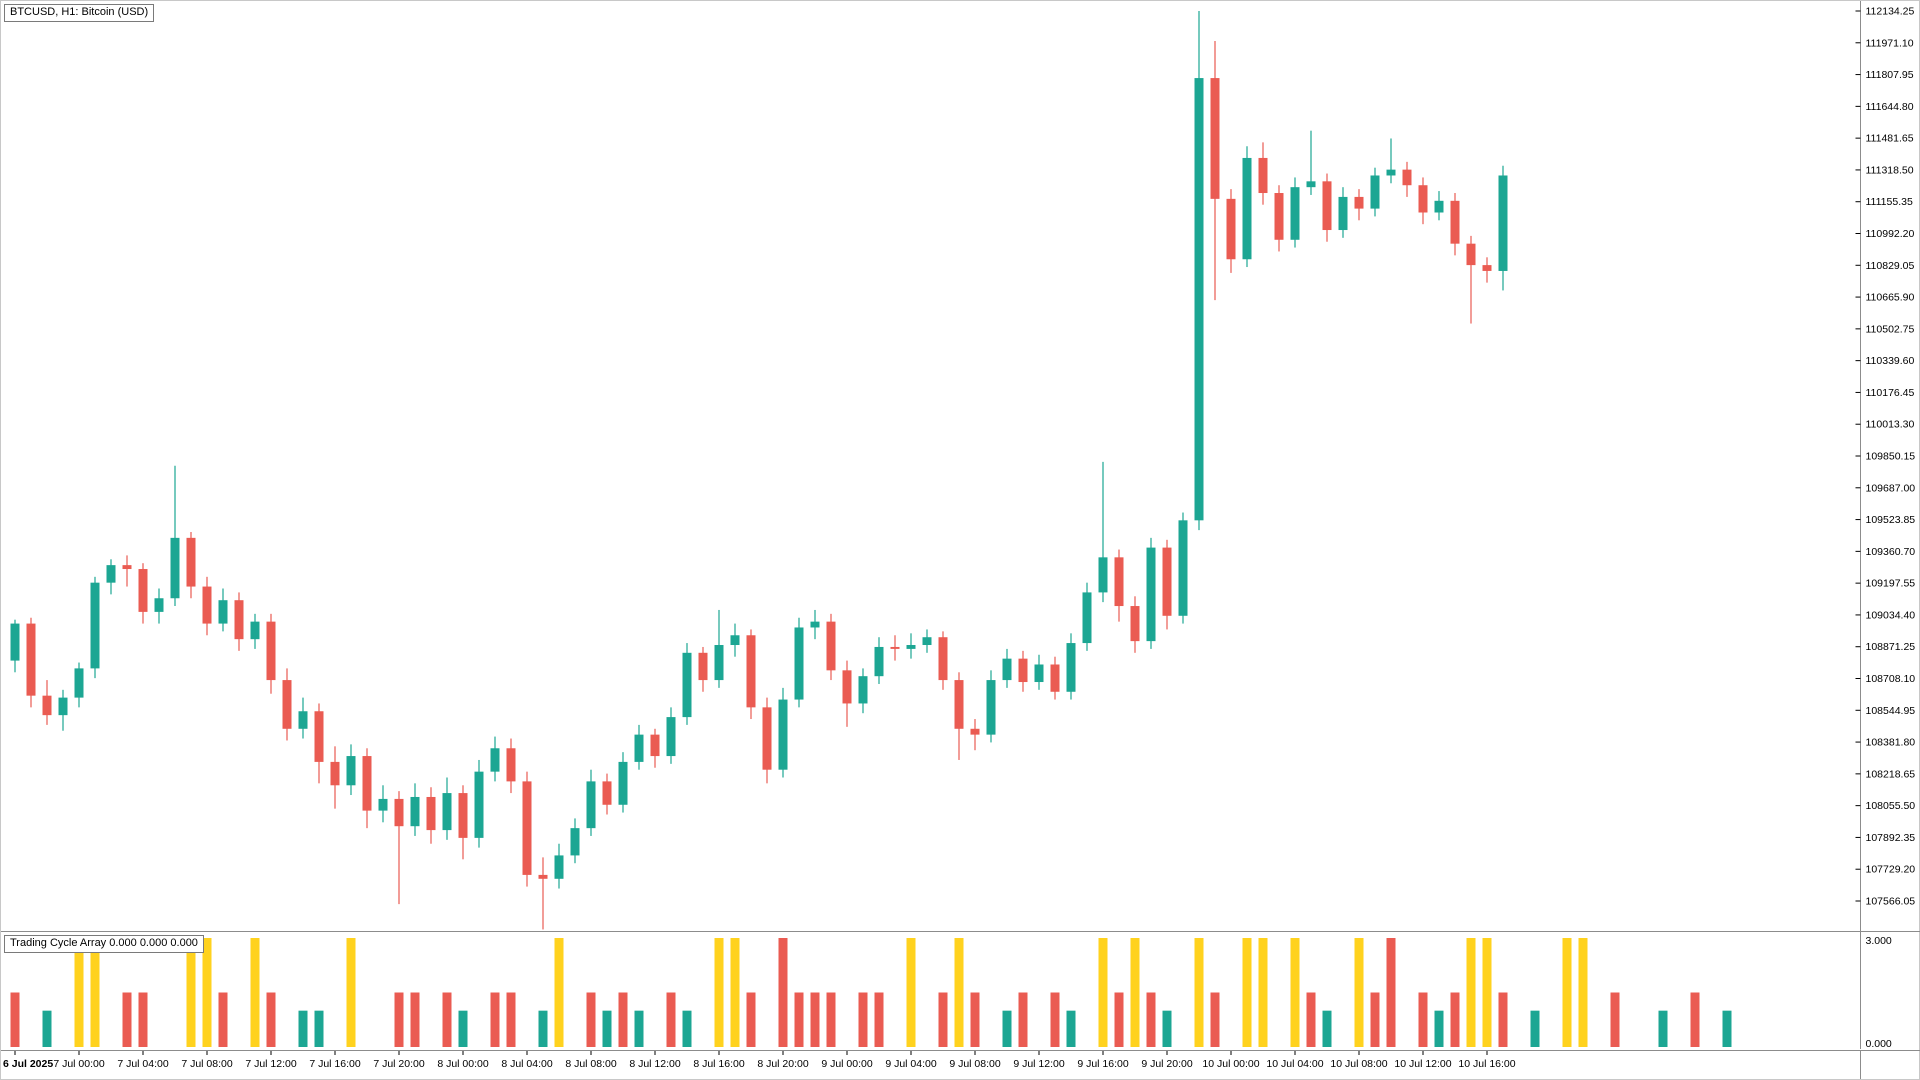 The width and height of the screenshot is (1920, 1080). I want to click on time-axis-label: 10 Jul 12:00, so click(1422, 1064).